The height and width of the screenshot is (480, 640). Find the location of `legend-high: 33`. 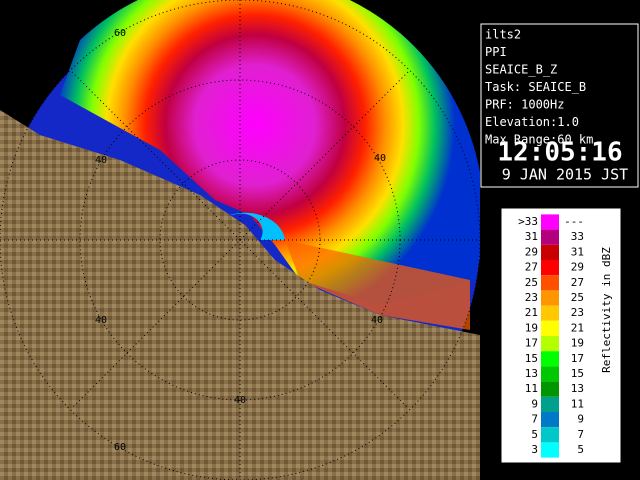

legend-high: 33 is located at coordinates (577, 236).